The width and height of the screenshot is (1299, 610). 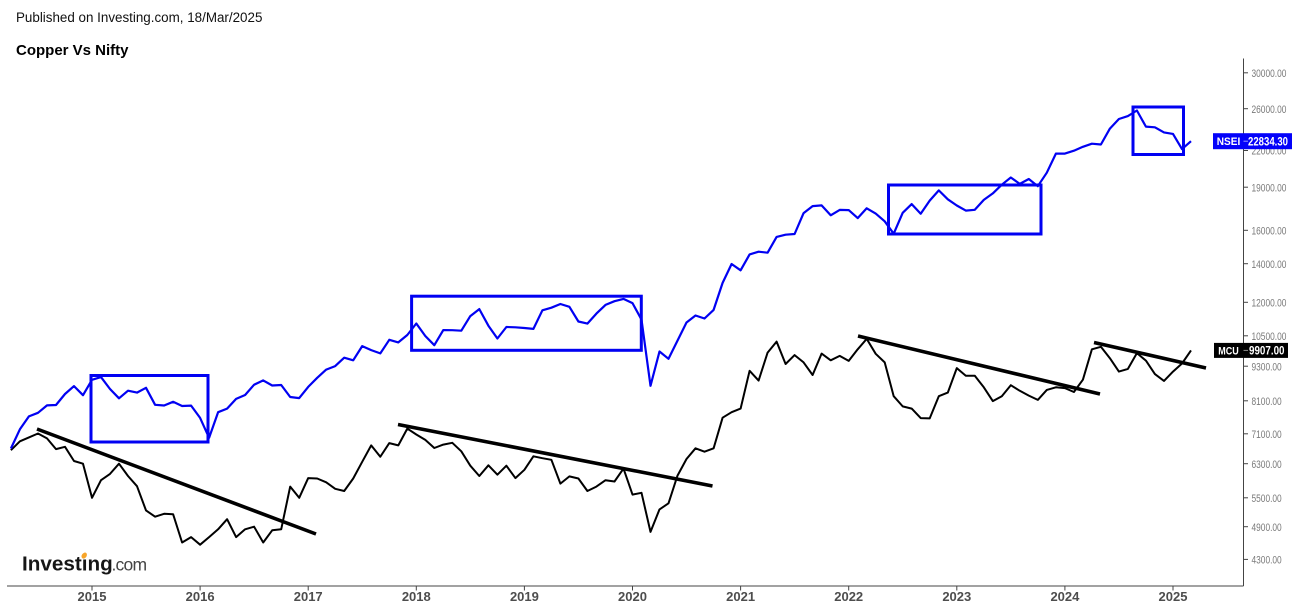 I want to click on svg-text: 10500.00, so click(x=1269, y=337).